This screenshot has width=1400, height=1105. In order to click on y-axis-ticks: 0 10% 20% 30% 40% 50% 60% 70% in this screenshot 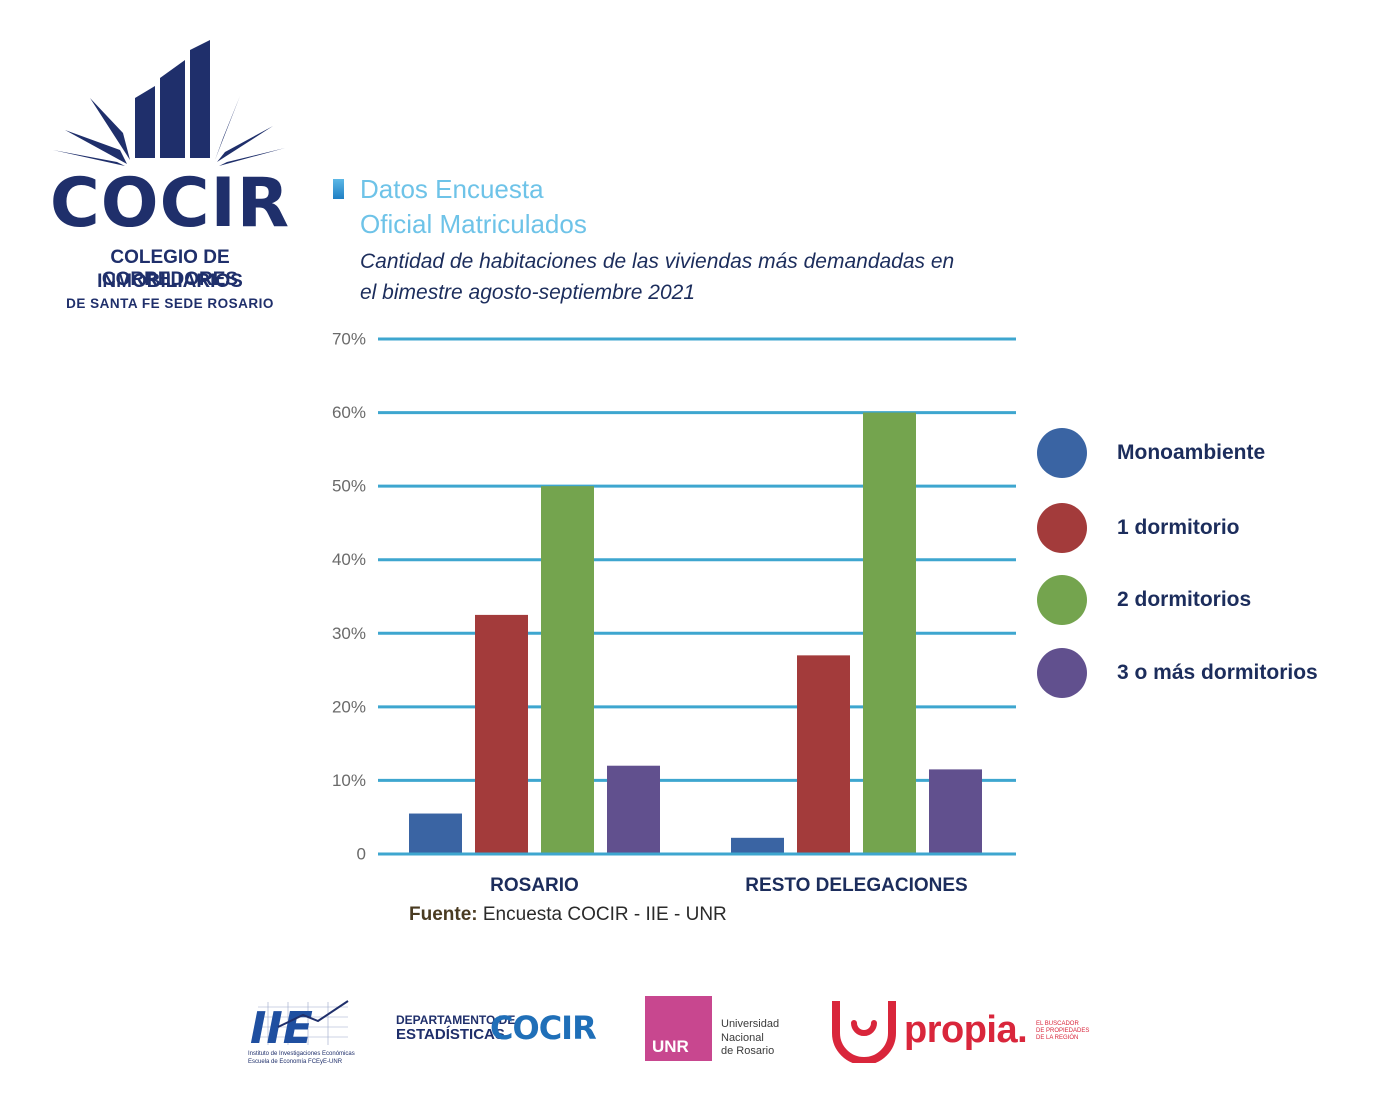, I will do `click(349, 597)`.